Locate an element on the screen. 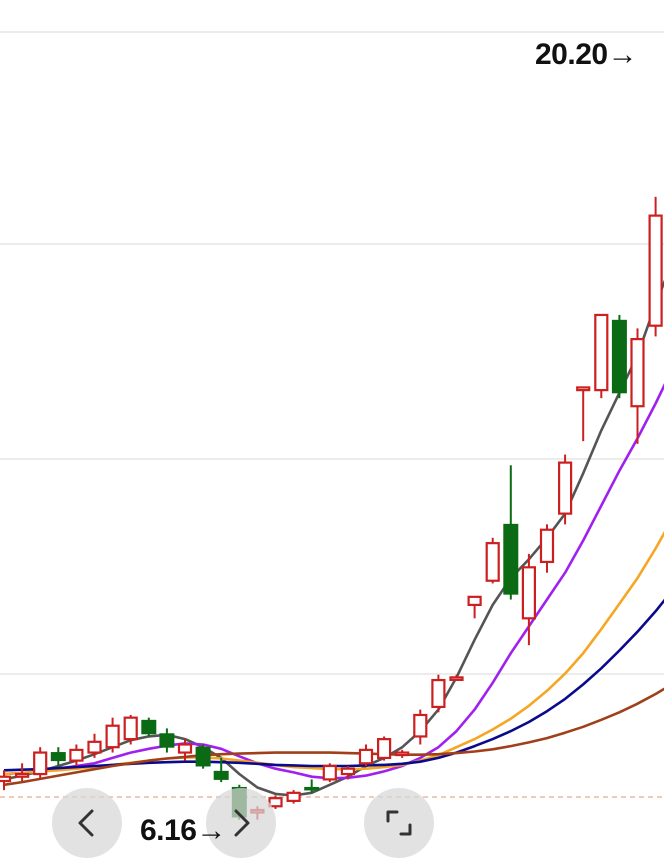 The height and width of the screenshot is (868, 664). low-price-label: 6.16→ is located at coordinates (183, 830).